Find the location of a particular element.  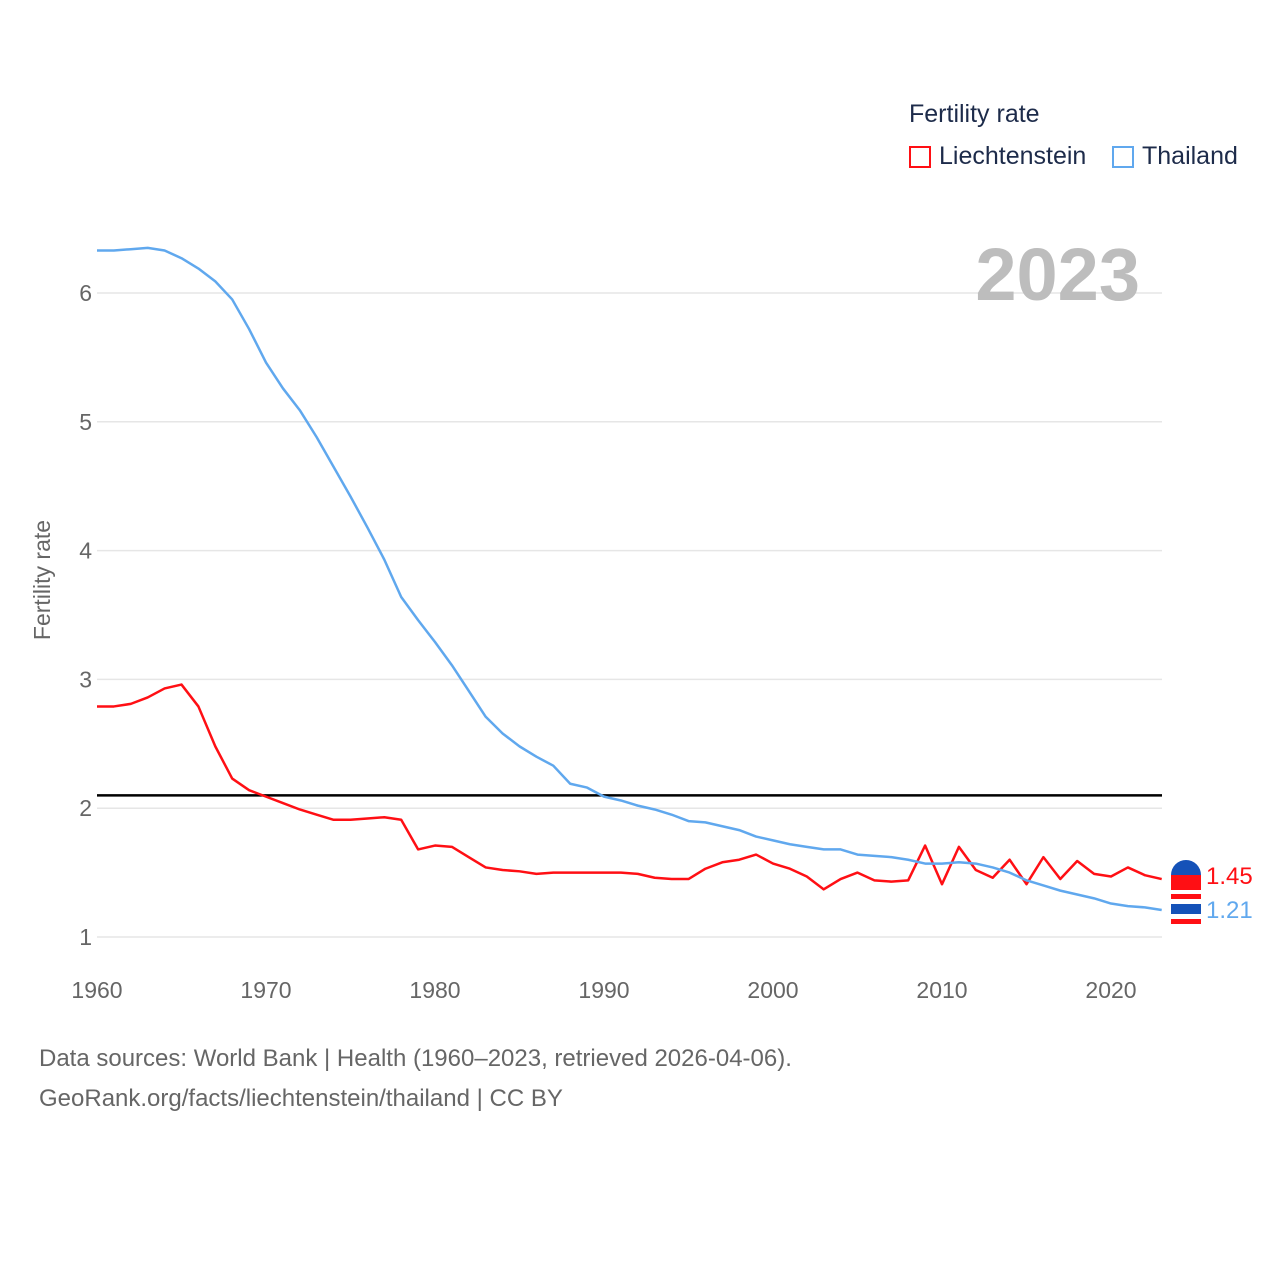

legend-item-liechtenstein: Liechtenstein is located at coordinates (997, 156).